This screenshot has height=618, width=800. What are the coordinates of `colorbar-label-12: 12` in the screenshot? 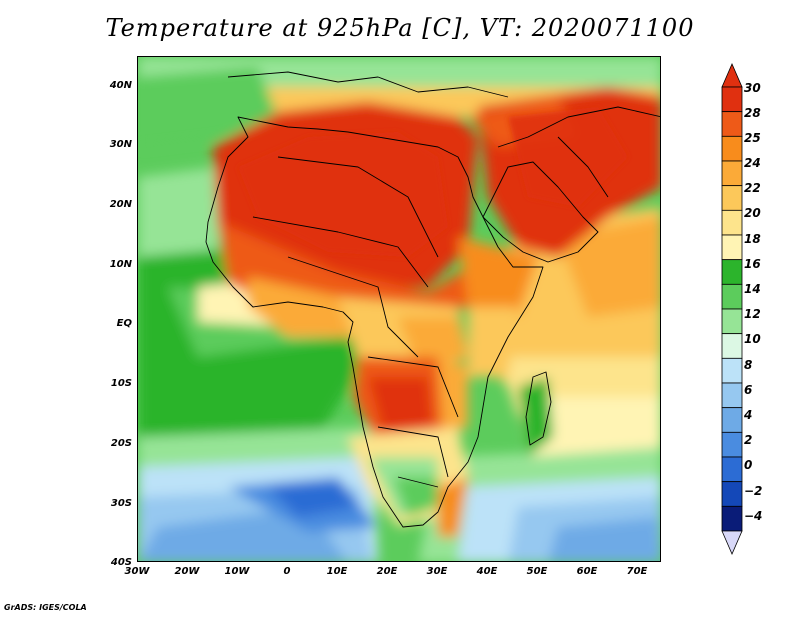 It's located at (752, 314).